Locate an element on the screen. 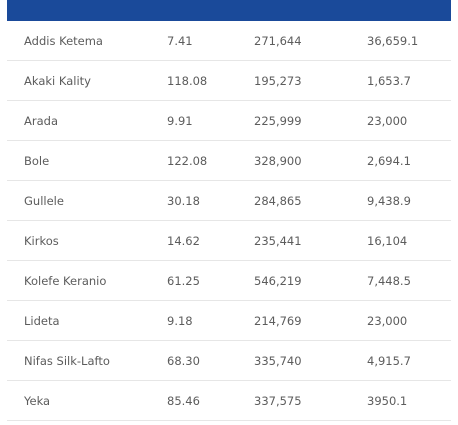  area-cell: 68.30 is located at coordinates (183, 360).